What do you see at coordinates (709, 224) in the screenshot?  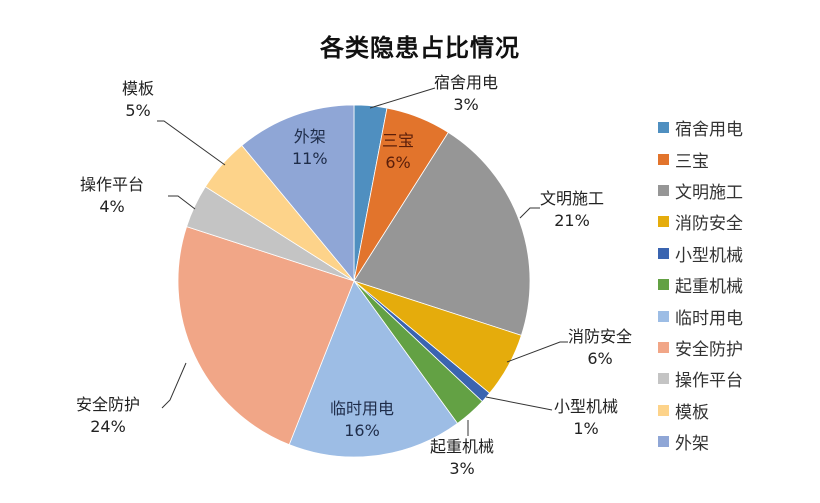 I see `legend-label: 消防安全` at bounding box center [709, 224].